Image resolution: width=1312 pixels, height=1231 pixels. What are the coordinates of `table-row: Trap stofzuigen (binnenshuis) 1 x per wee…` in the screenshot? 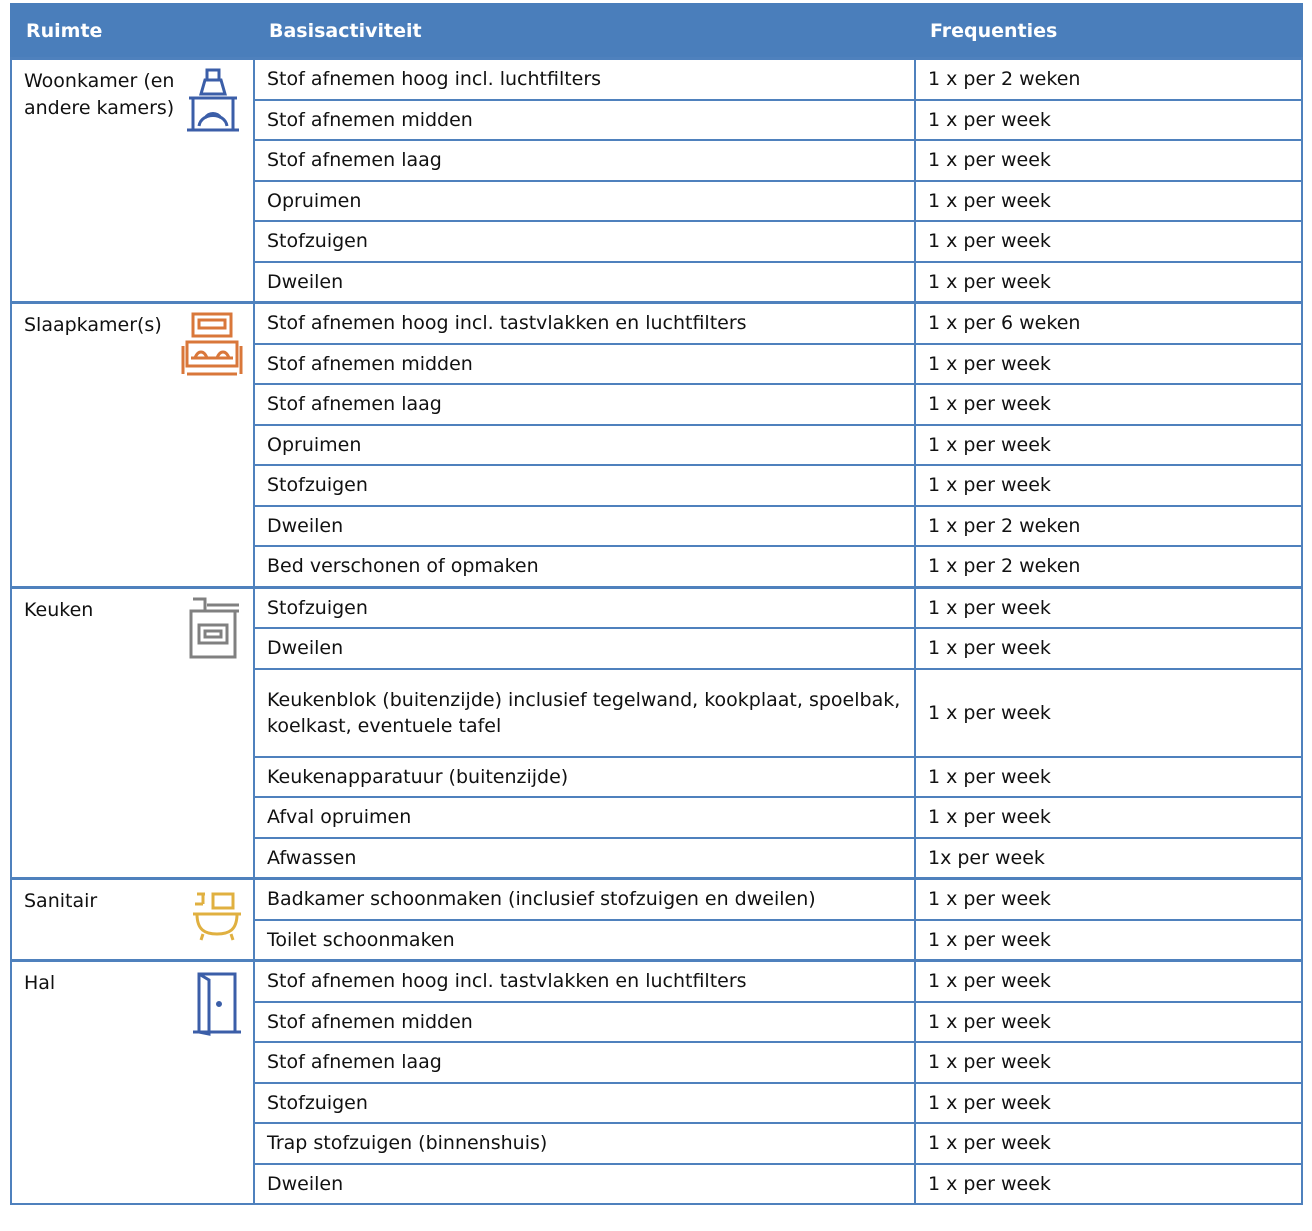 It's located at (657, 1143).